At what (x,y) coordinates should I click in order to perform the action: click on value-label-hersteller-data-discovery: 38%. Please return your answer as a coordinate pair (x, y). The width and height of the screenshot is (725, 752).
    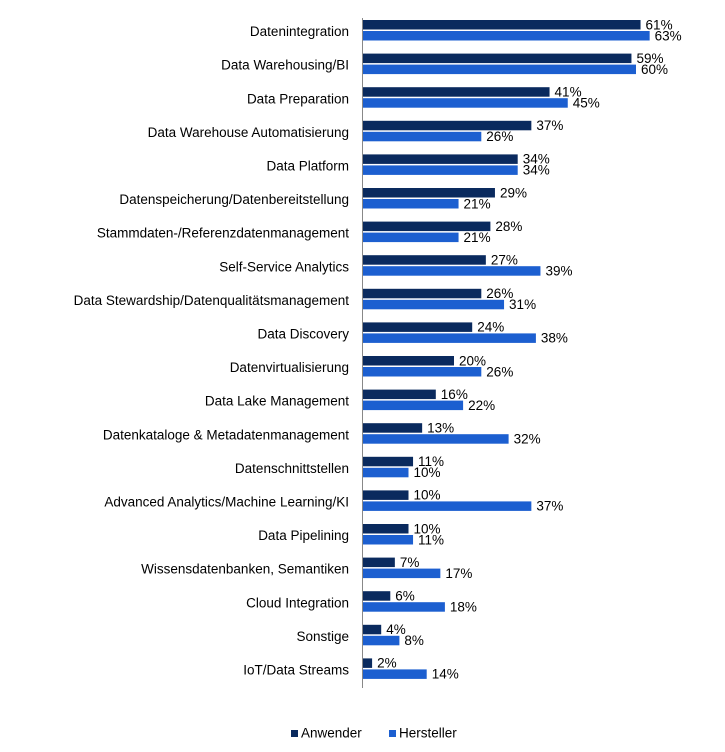
    Looking at the image, I should click on (554, 338).